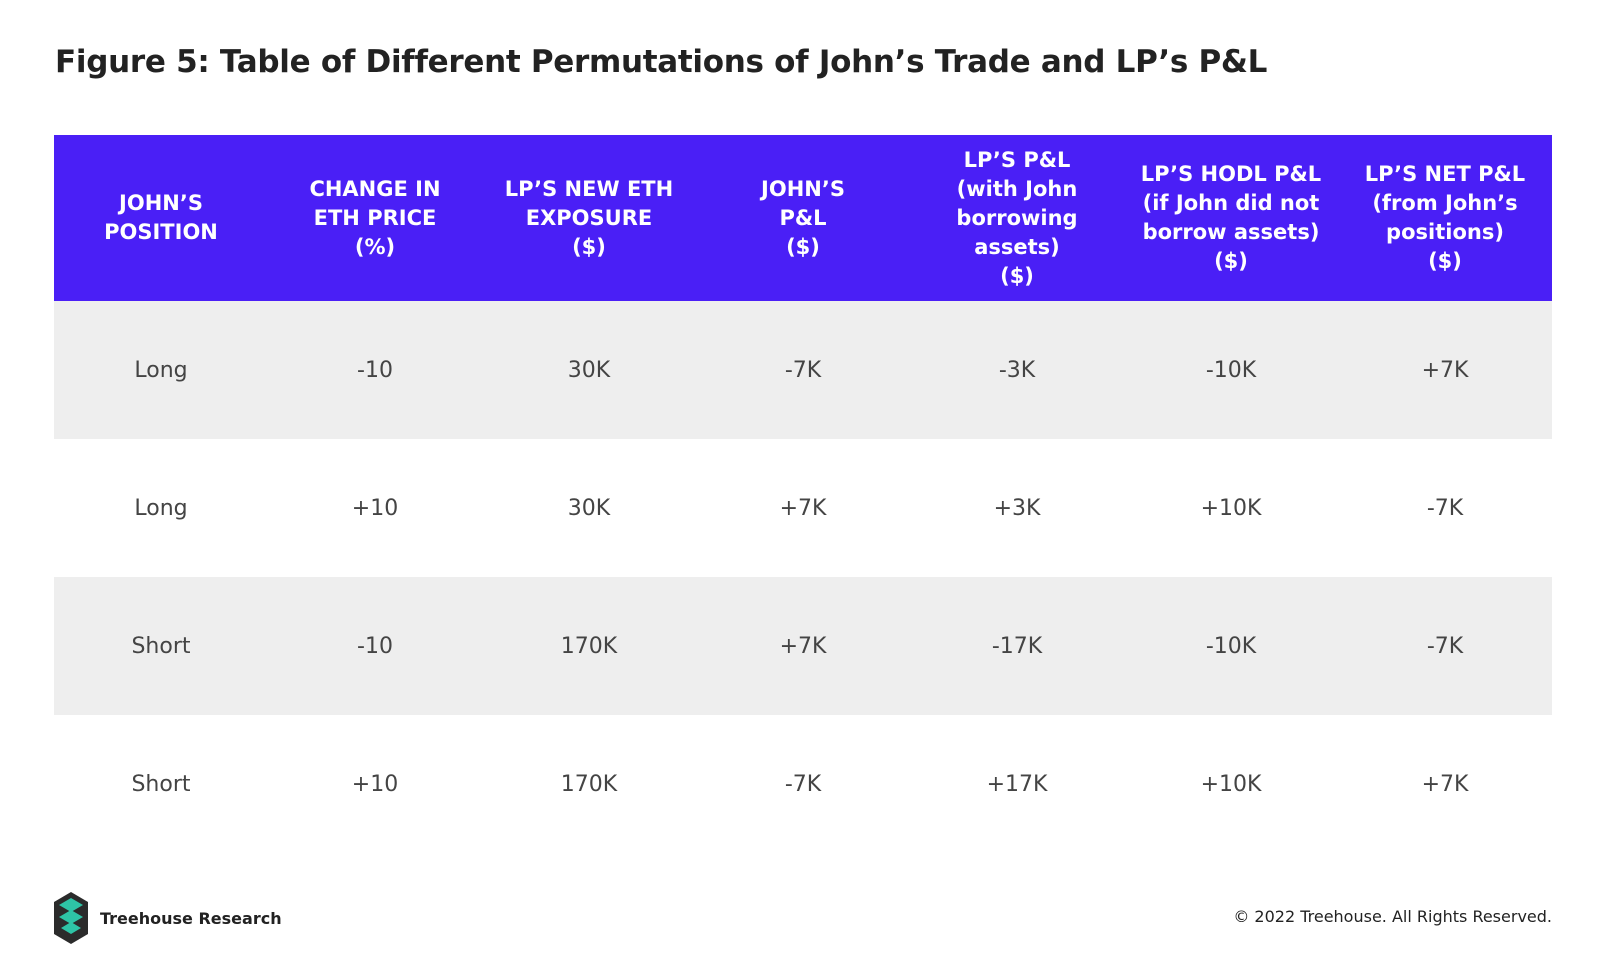 This screenshot has width=1600, height=980. What do you see at coordinates (375, 218) in the screenshot?
I see `header-change-in-eth-price: CHANGE IN ETH PRICE (%)` at bounding box center [375, 218].